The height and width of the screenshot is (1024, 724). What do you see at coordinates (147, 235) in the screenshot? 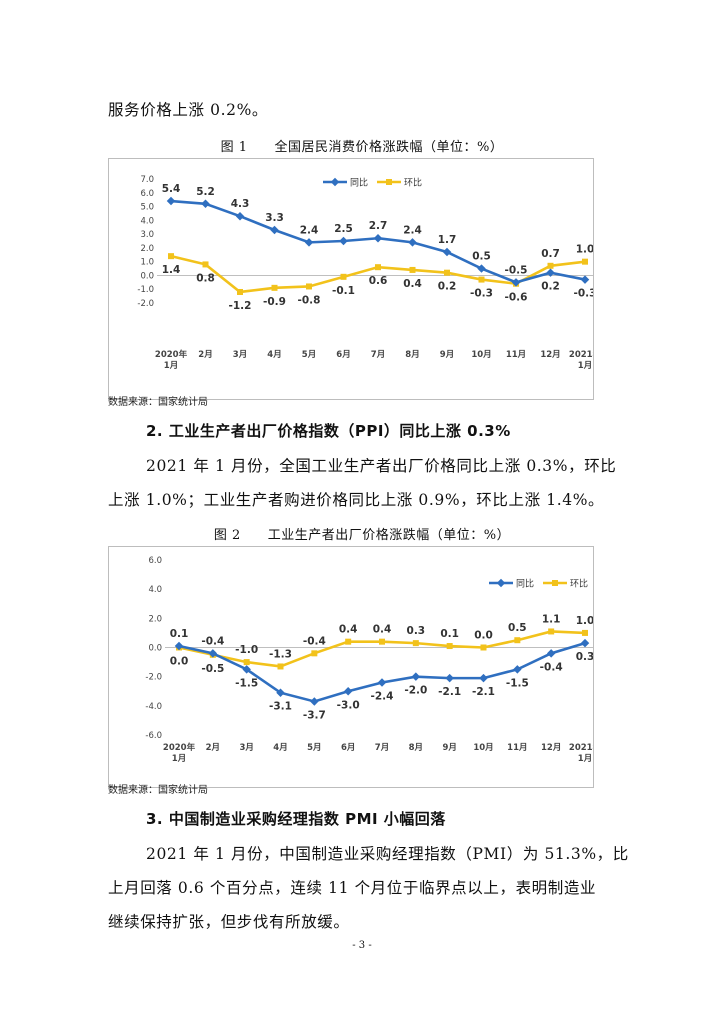
I see `y-tick-label: 3.0` at bounding box center [147, 235].